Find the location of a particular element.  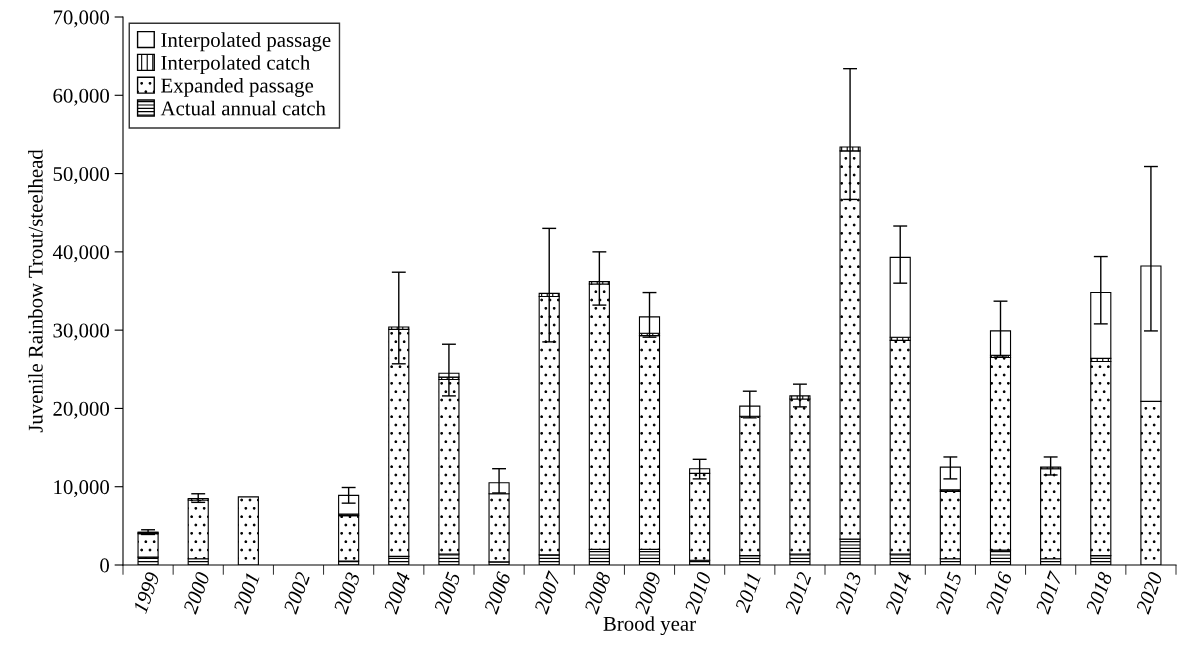

y-tick-label: 10,000 is located at coordinates (82, 489).